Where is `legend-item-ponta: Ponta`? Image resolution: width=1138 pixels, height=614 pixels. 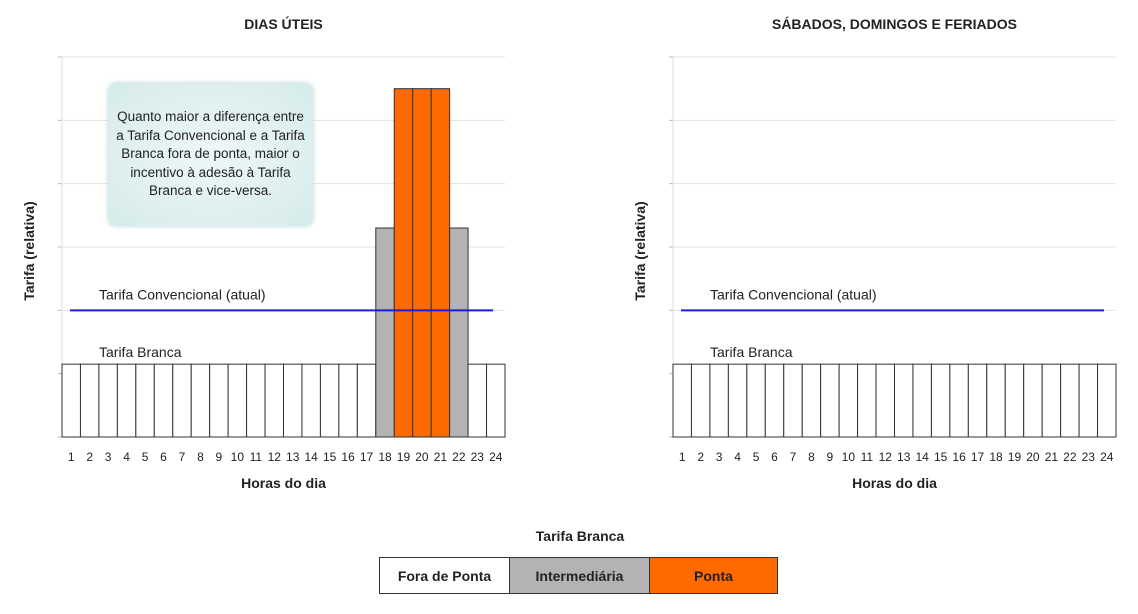
legend-item-ponta: Ponta is located at coordinates (713, 575).